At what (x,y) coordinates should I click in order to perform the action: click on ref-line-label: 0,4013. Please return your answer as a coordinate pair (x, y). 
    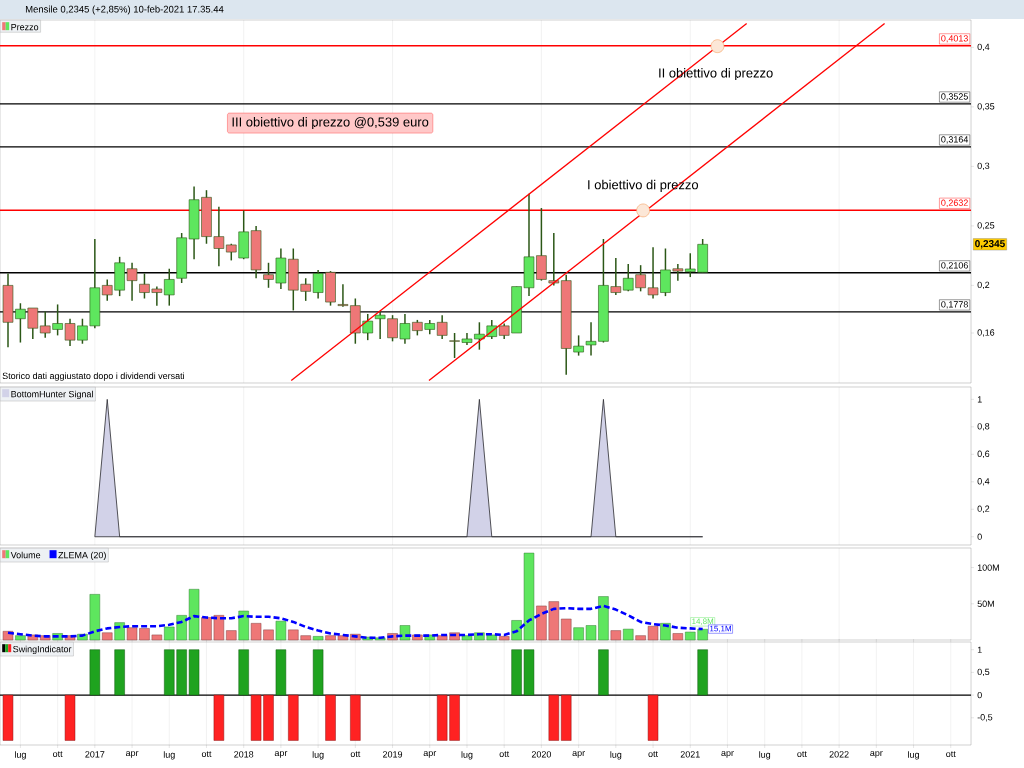
    Looking at the image, I should click on (954, 39).